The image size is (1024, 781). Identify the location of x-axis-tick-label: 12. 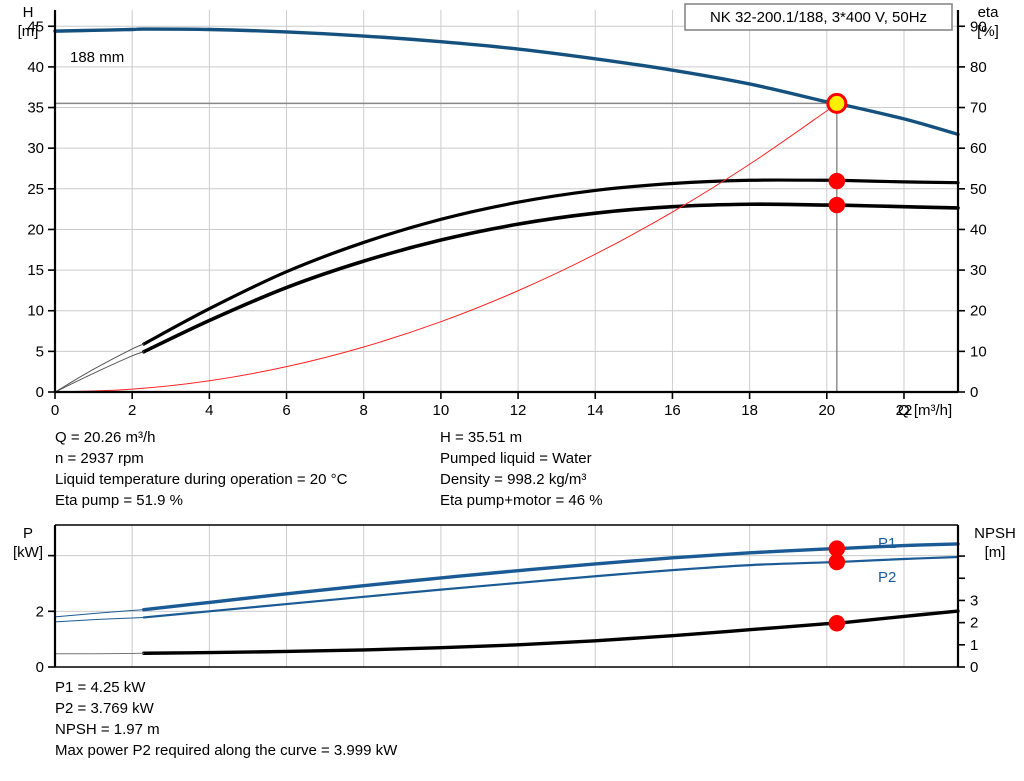
(518, 410).